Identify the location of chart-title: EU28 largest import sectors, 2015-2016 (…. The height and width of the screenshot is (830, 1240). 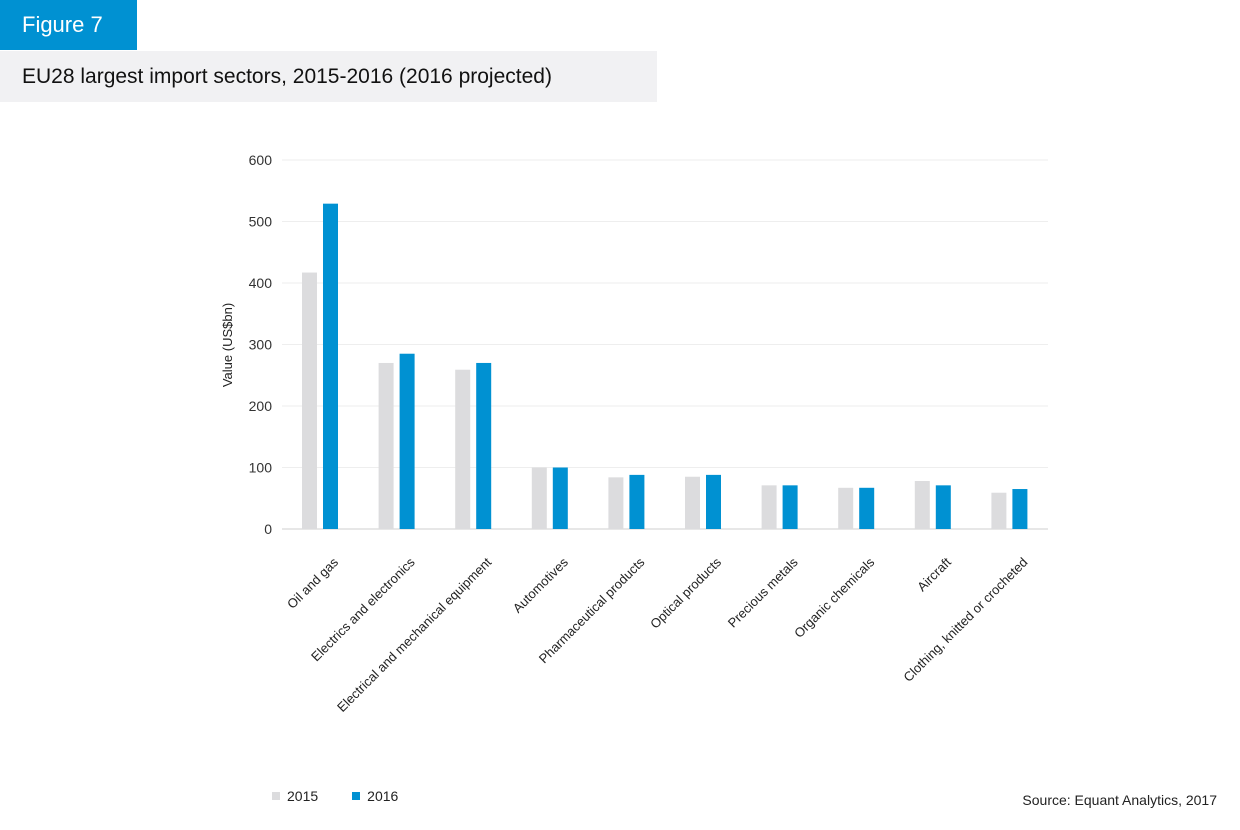
(328, 76).